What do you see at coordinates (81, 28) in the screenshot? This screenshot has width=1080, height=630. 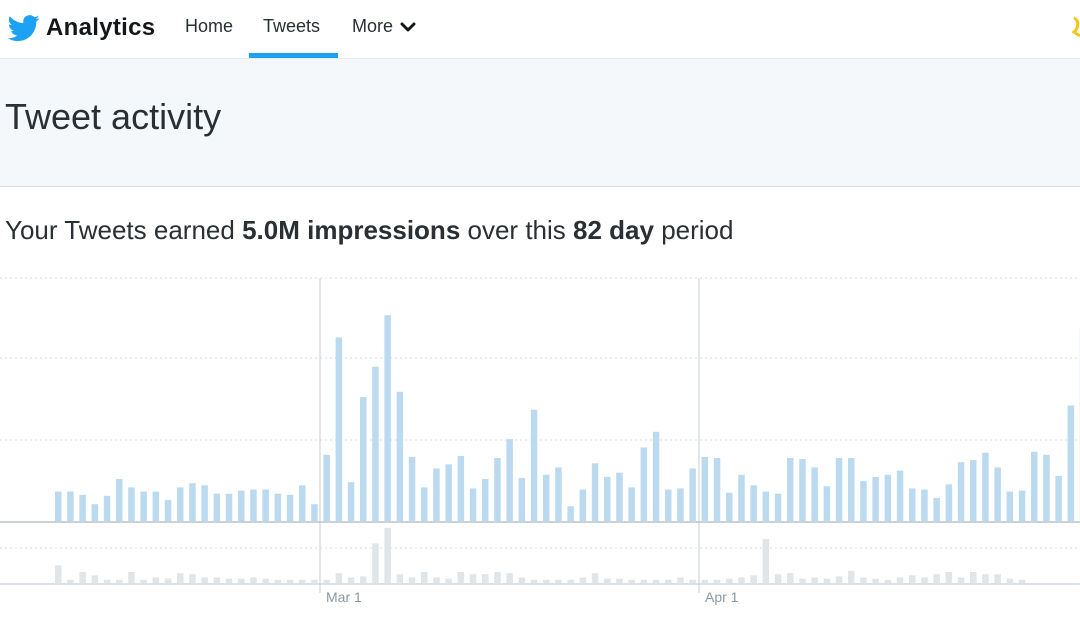 I see `brand: Analytics` at bounding box center [81, 28].